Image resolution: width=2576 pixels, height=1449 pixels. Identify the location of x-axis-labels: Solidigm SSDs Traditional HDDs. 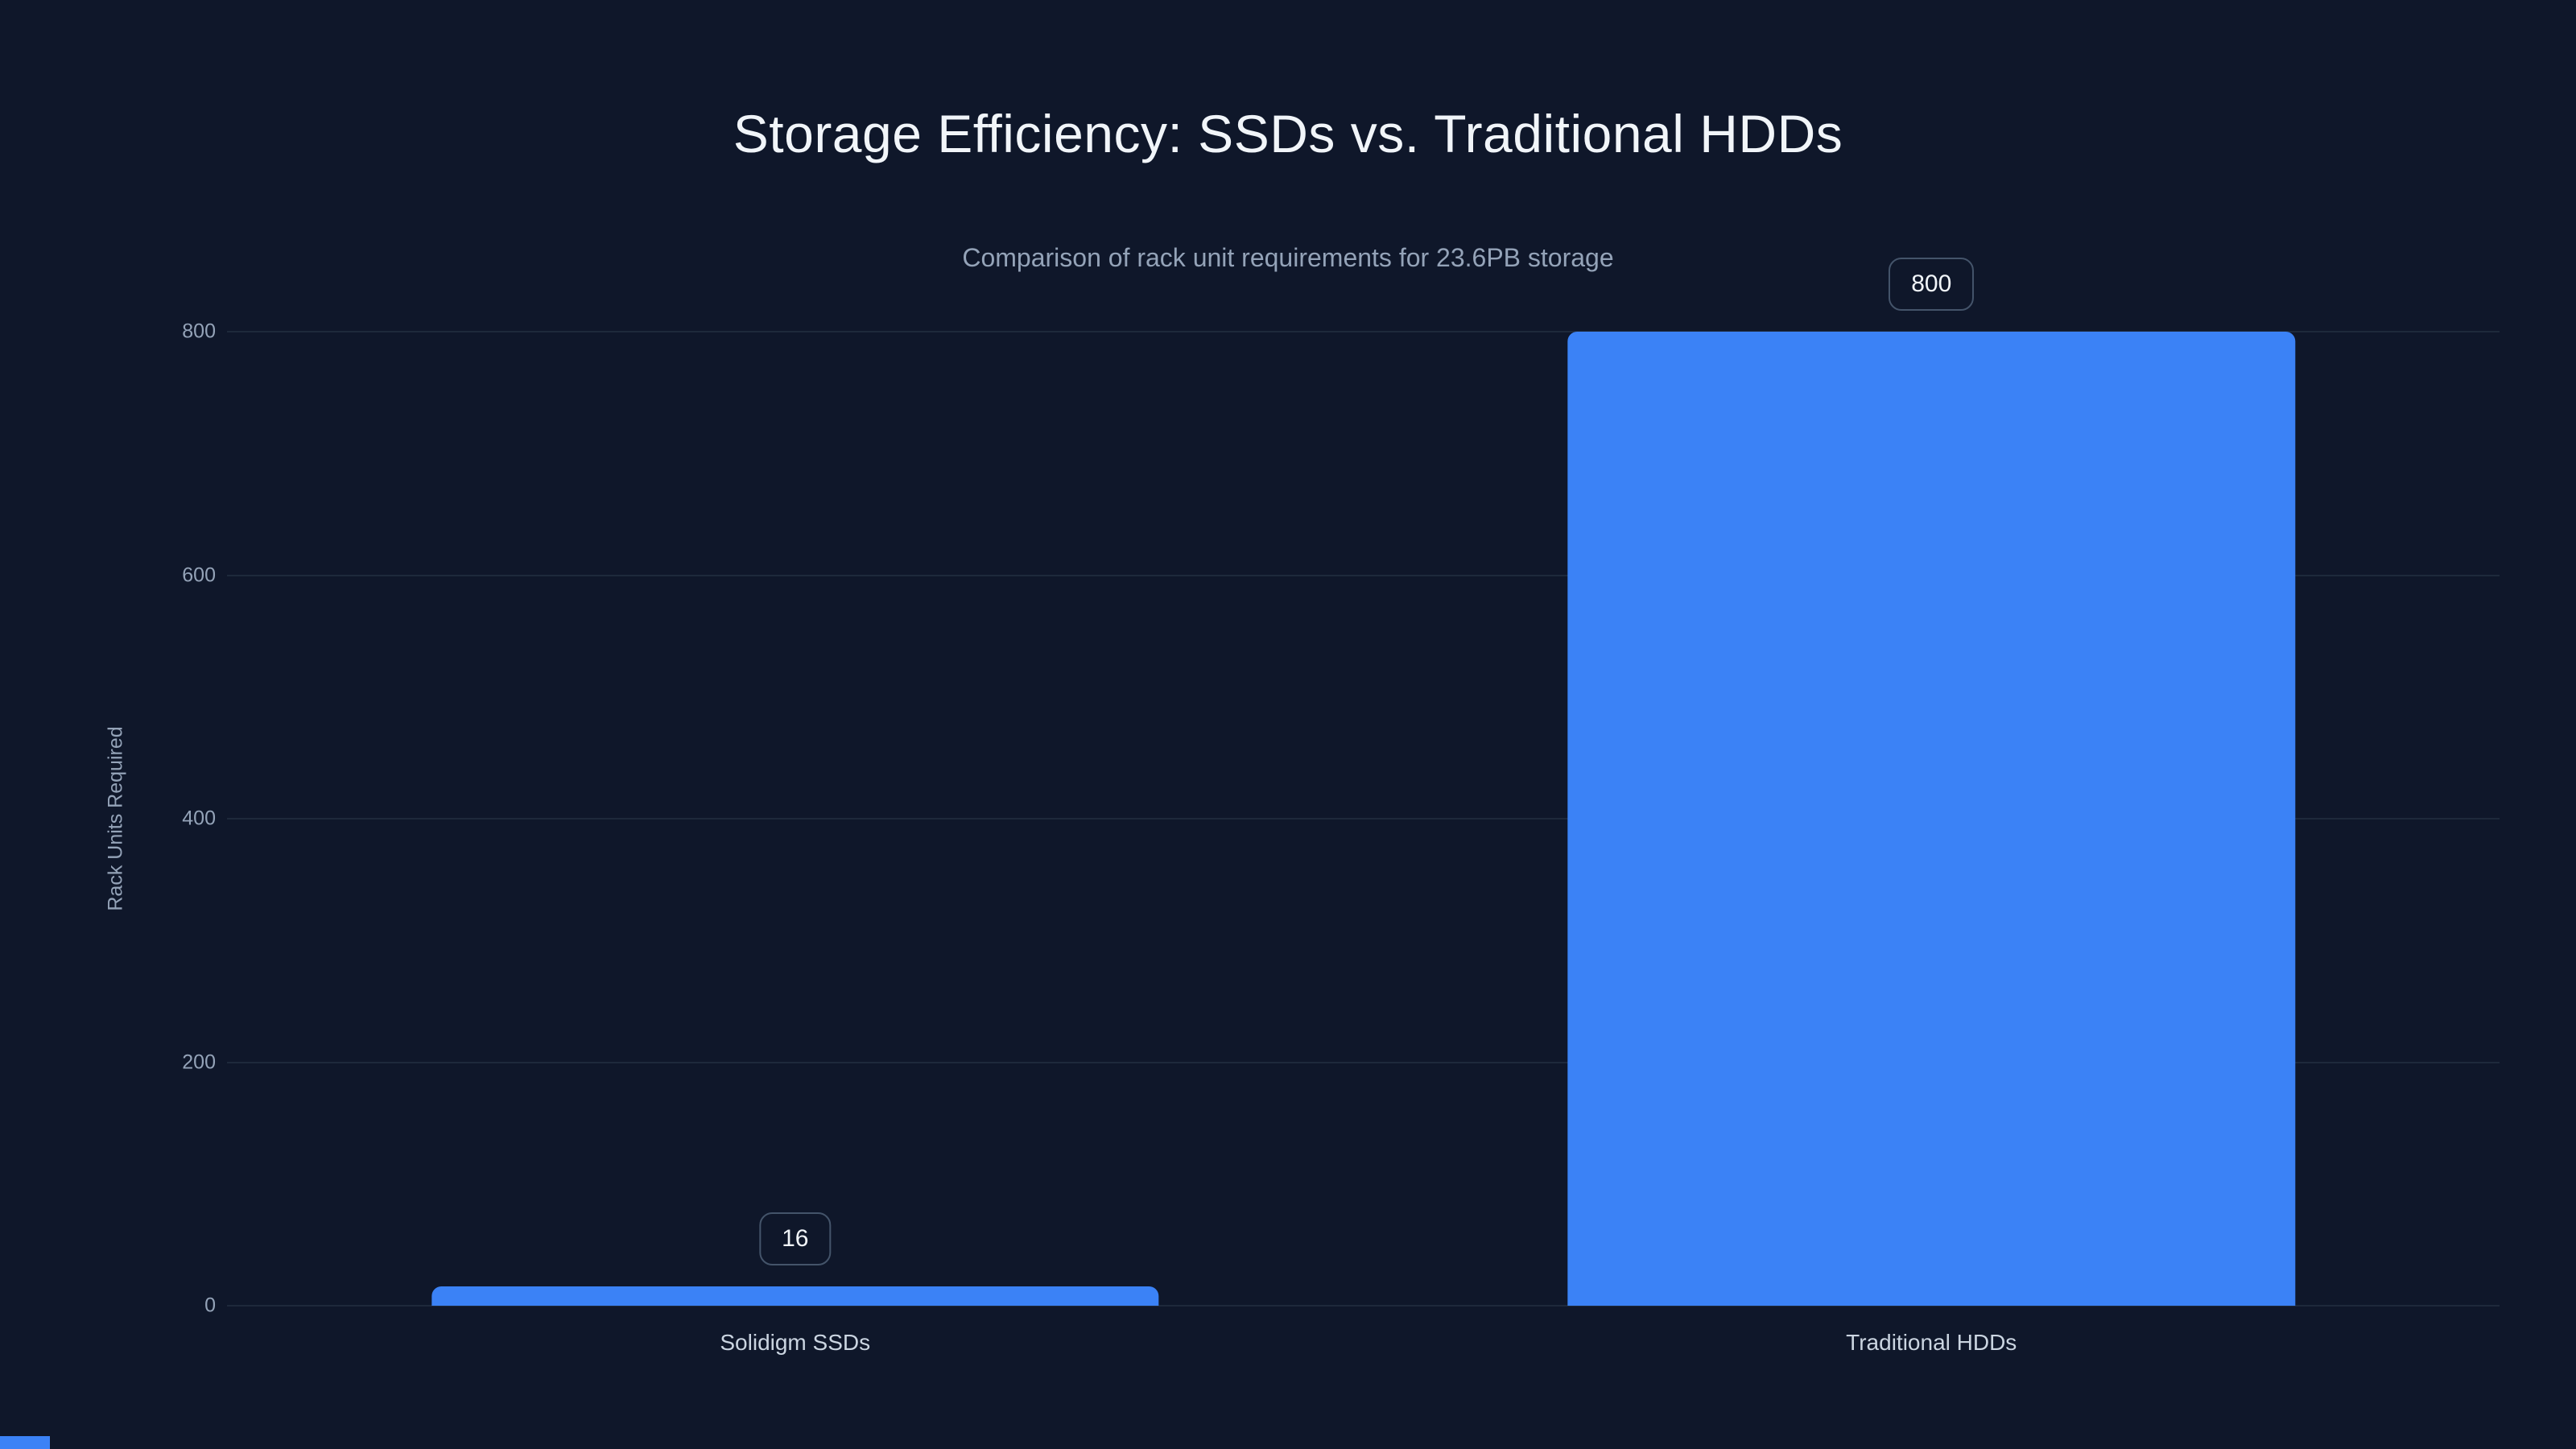
(1363, 1343).